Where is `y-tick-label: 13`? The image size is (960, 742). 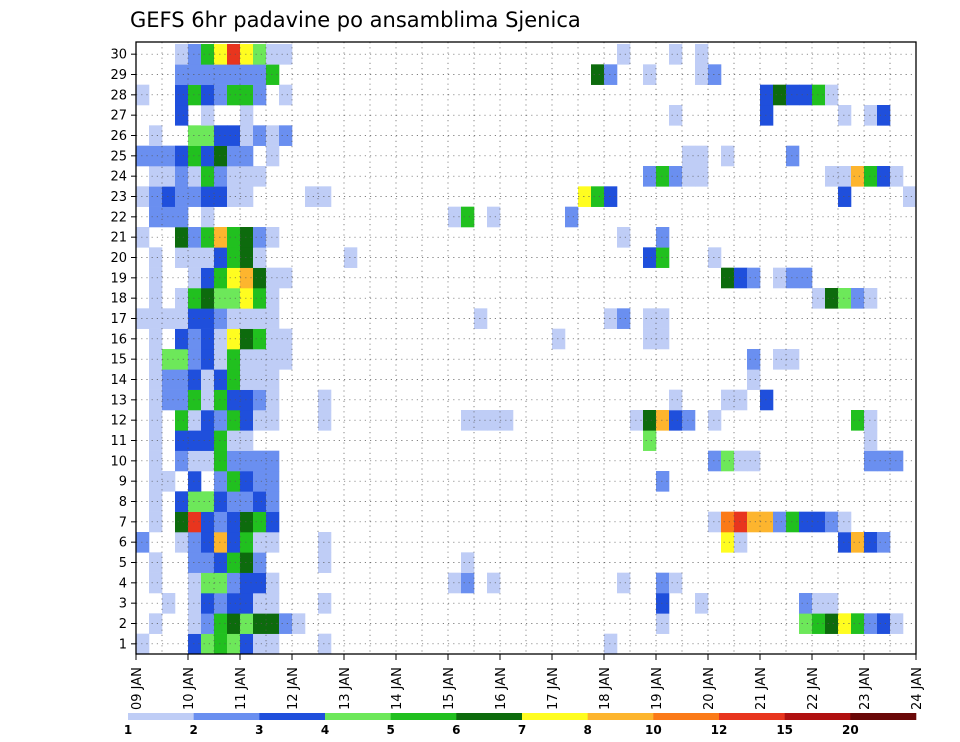 y-tick-label: 13 is located at coordinates (118, 400).